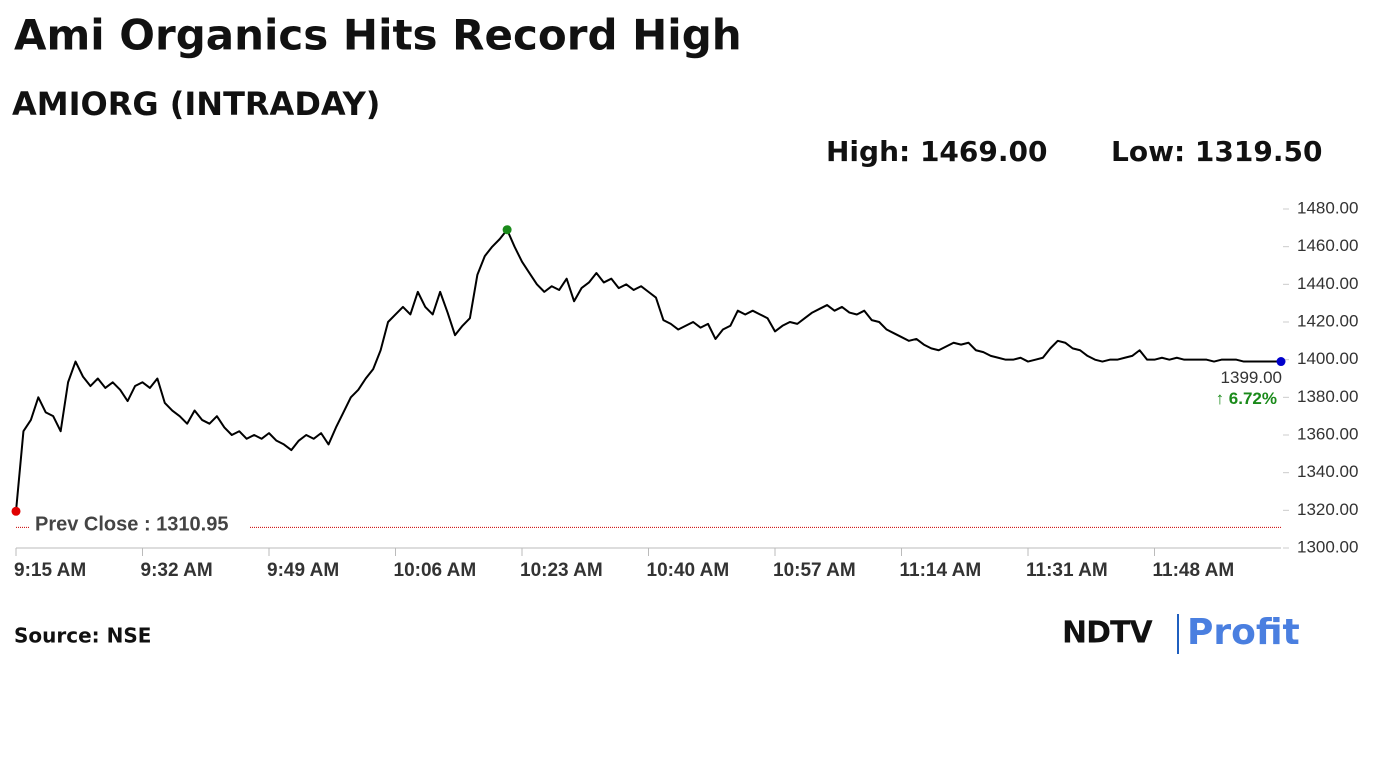  What do you see at coordinates (378, 35) in the screenshot?
I see `chart-title: Ami Organics Hits Record High` at bounding box center [378, 35].